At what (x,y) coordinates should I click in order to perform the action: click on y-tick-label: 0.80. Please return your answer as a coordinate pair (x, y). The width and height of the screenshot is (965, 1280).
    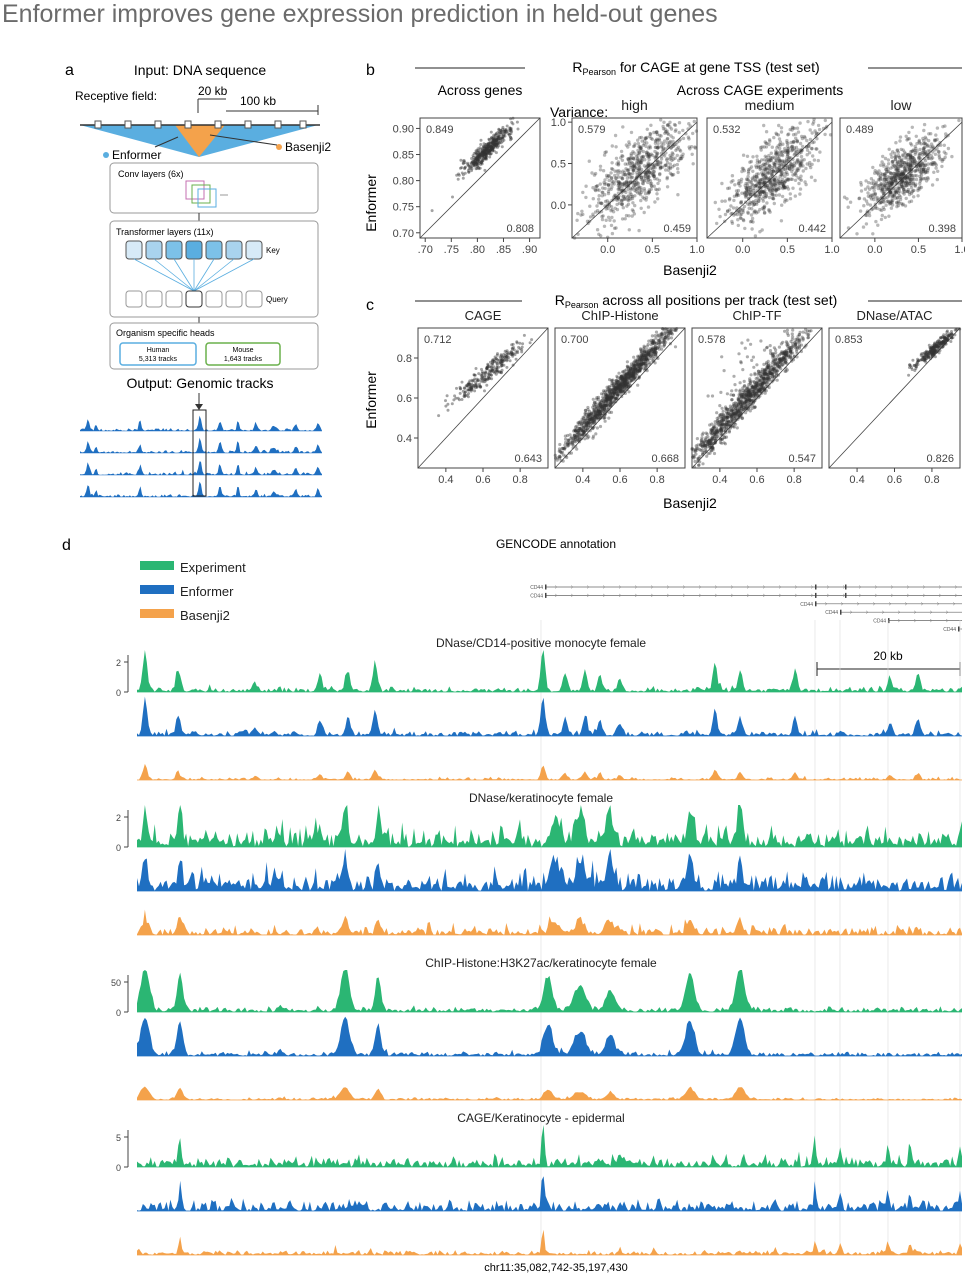
    Looking at the image, I should click on (403, 182).